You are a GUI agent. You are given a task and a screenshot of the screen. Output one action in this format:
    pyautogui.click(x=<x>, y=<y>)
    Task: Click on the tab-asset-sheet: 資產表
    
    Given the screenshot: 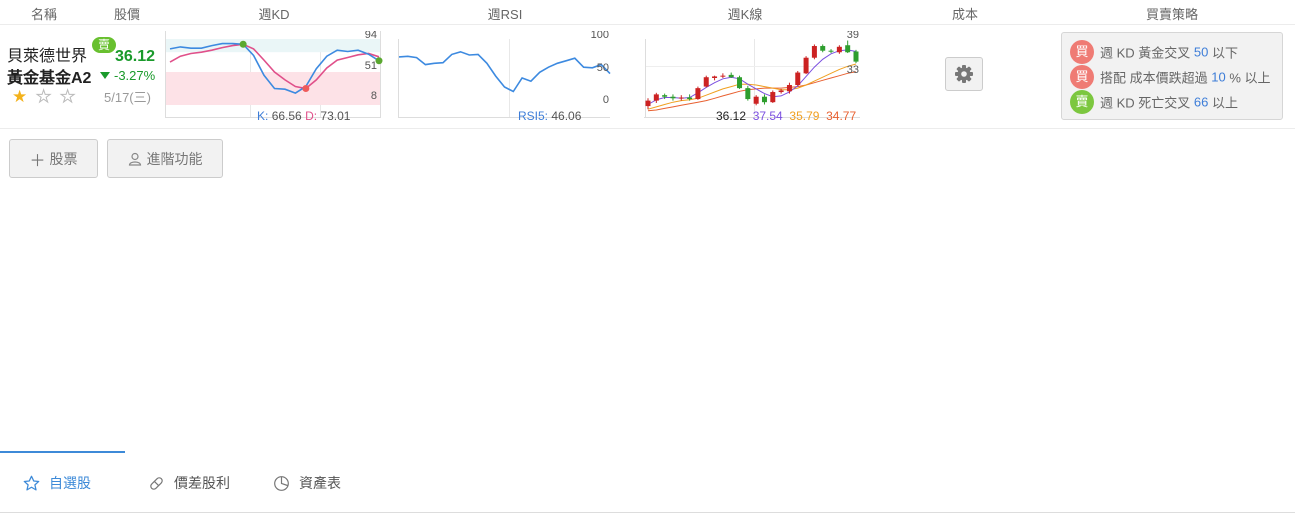 What is the action you would take?
    pyautogui.click(x=307, y=483)
    